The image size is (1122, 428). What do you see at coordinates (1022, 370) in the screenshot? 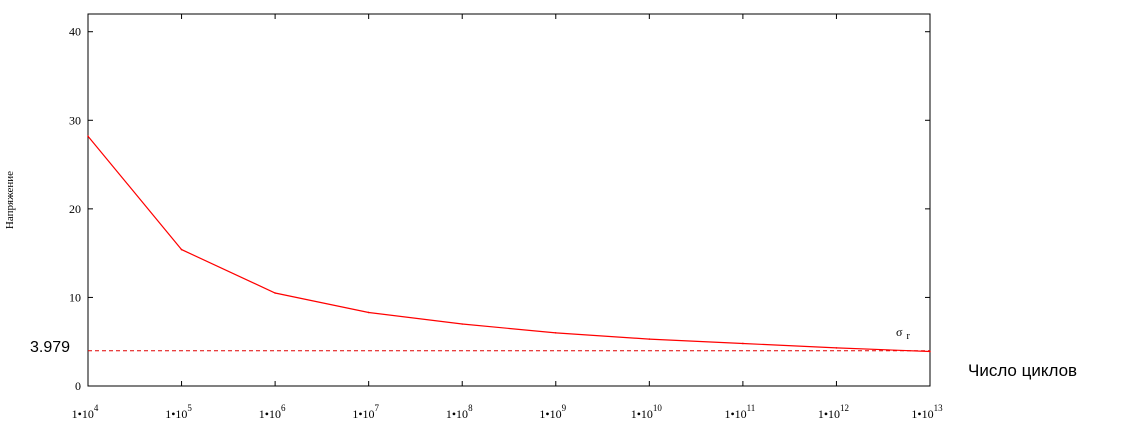
I see `x-axis-label: Число циклов` at bounding box center [1022, 370].